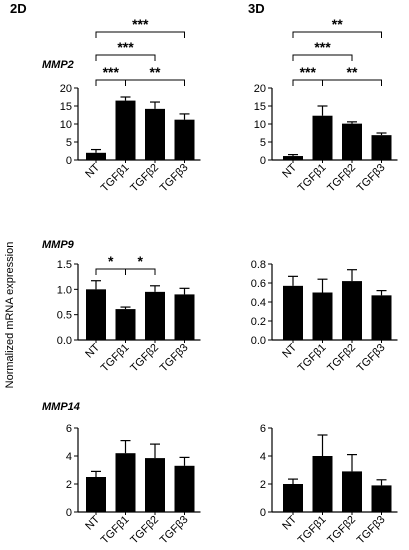 The width and height of the screenshot is (409, 550). What do you see at coordinates (18, 8) in the screenshot?
I see `column-header-2d: 2D` at bounding box center [18, 8].